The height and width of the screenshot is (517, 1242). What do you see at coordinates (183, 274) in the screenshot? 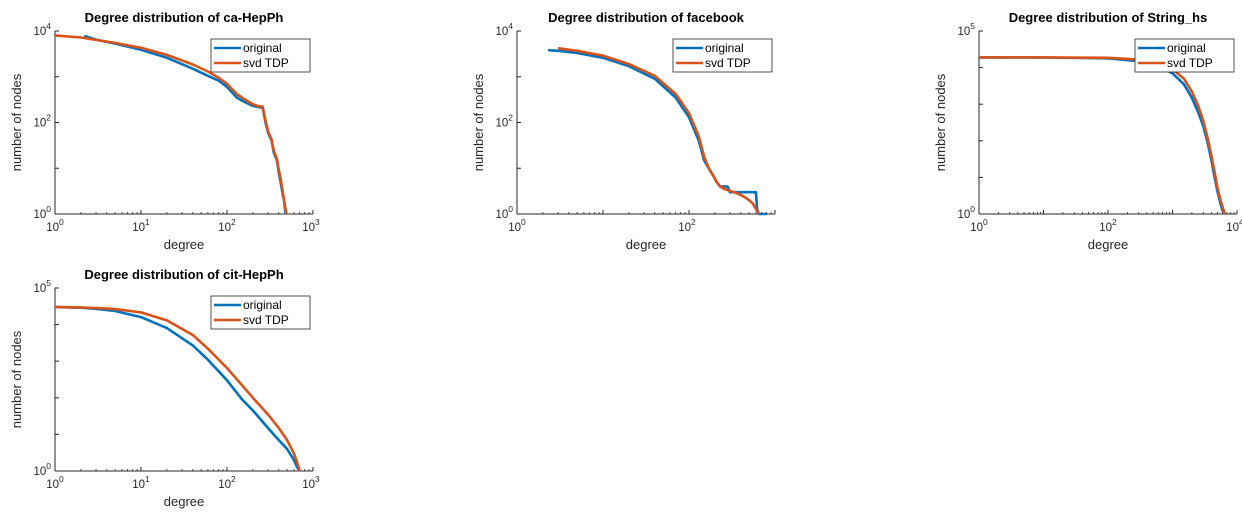
I see `chart-title: Degree distribution of cit-HepPh` at bounding box center [183, 274].